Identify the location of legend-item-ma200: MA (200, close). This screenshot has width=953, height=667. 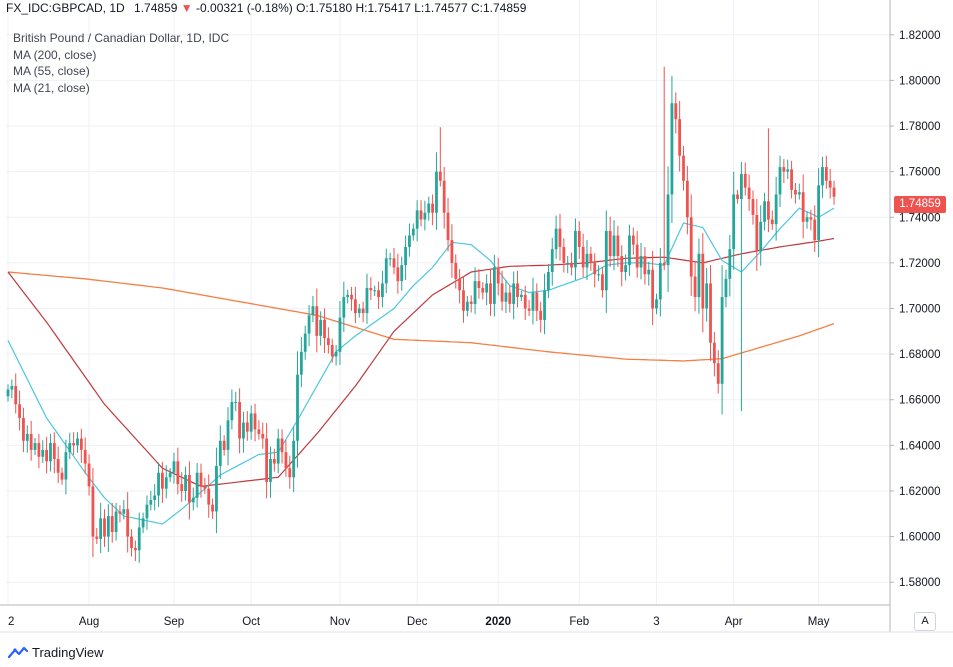
(55, 54).